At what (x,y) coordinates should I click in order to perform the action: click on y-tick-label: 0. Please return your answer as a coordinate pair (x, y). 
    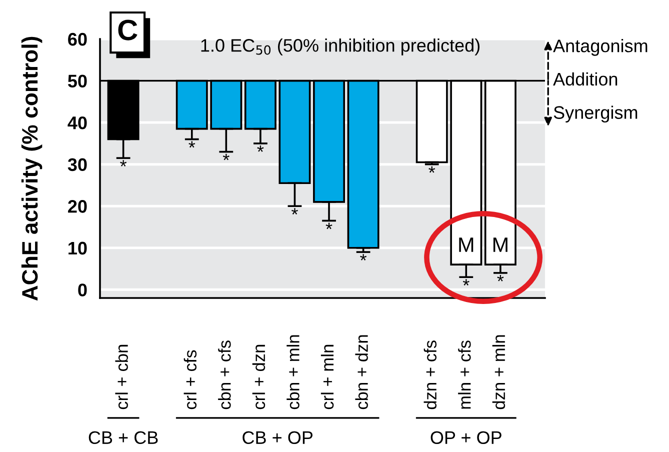
    Looking at the image, I should click on (82, 290).